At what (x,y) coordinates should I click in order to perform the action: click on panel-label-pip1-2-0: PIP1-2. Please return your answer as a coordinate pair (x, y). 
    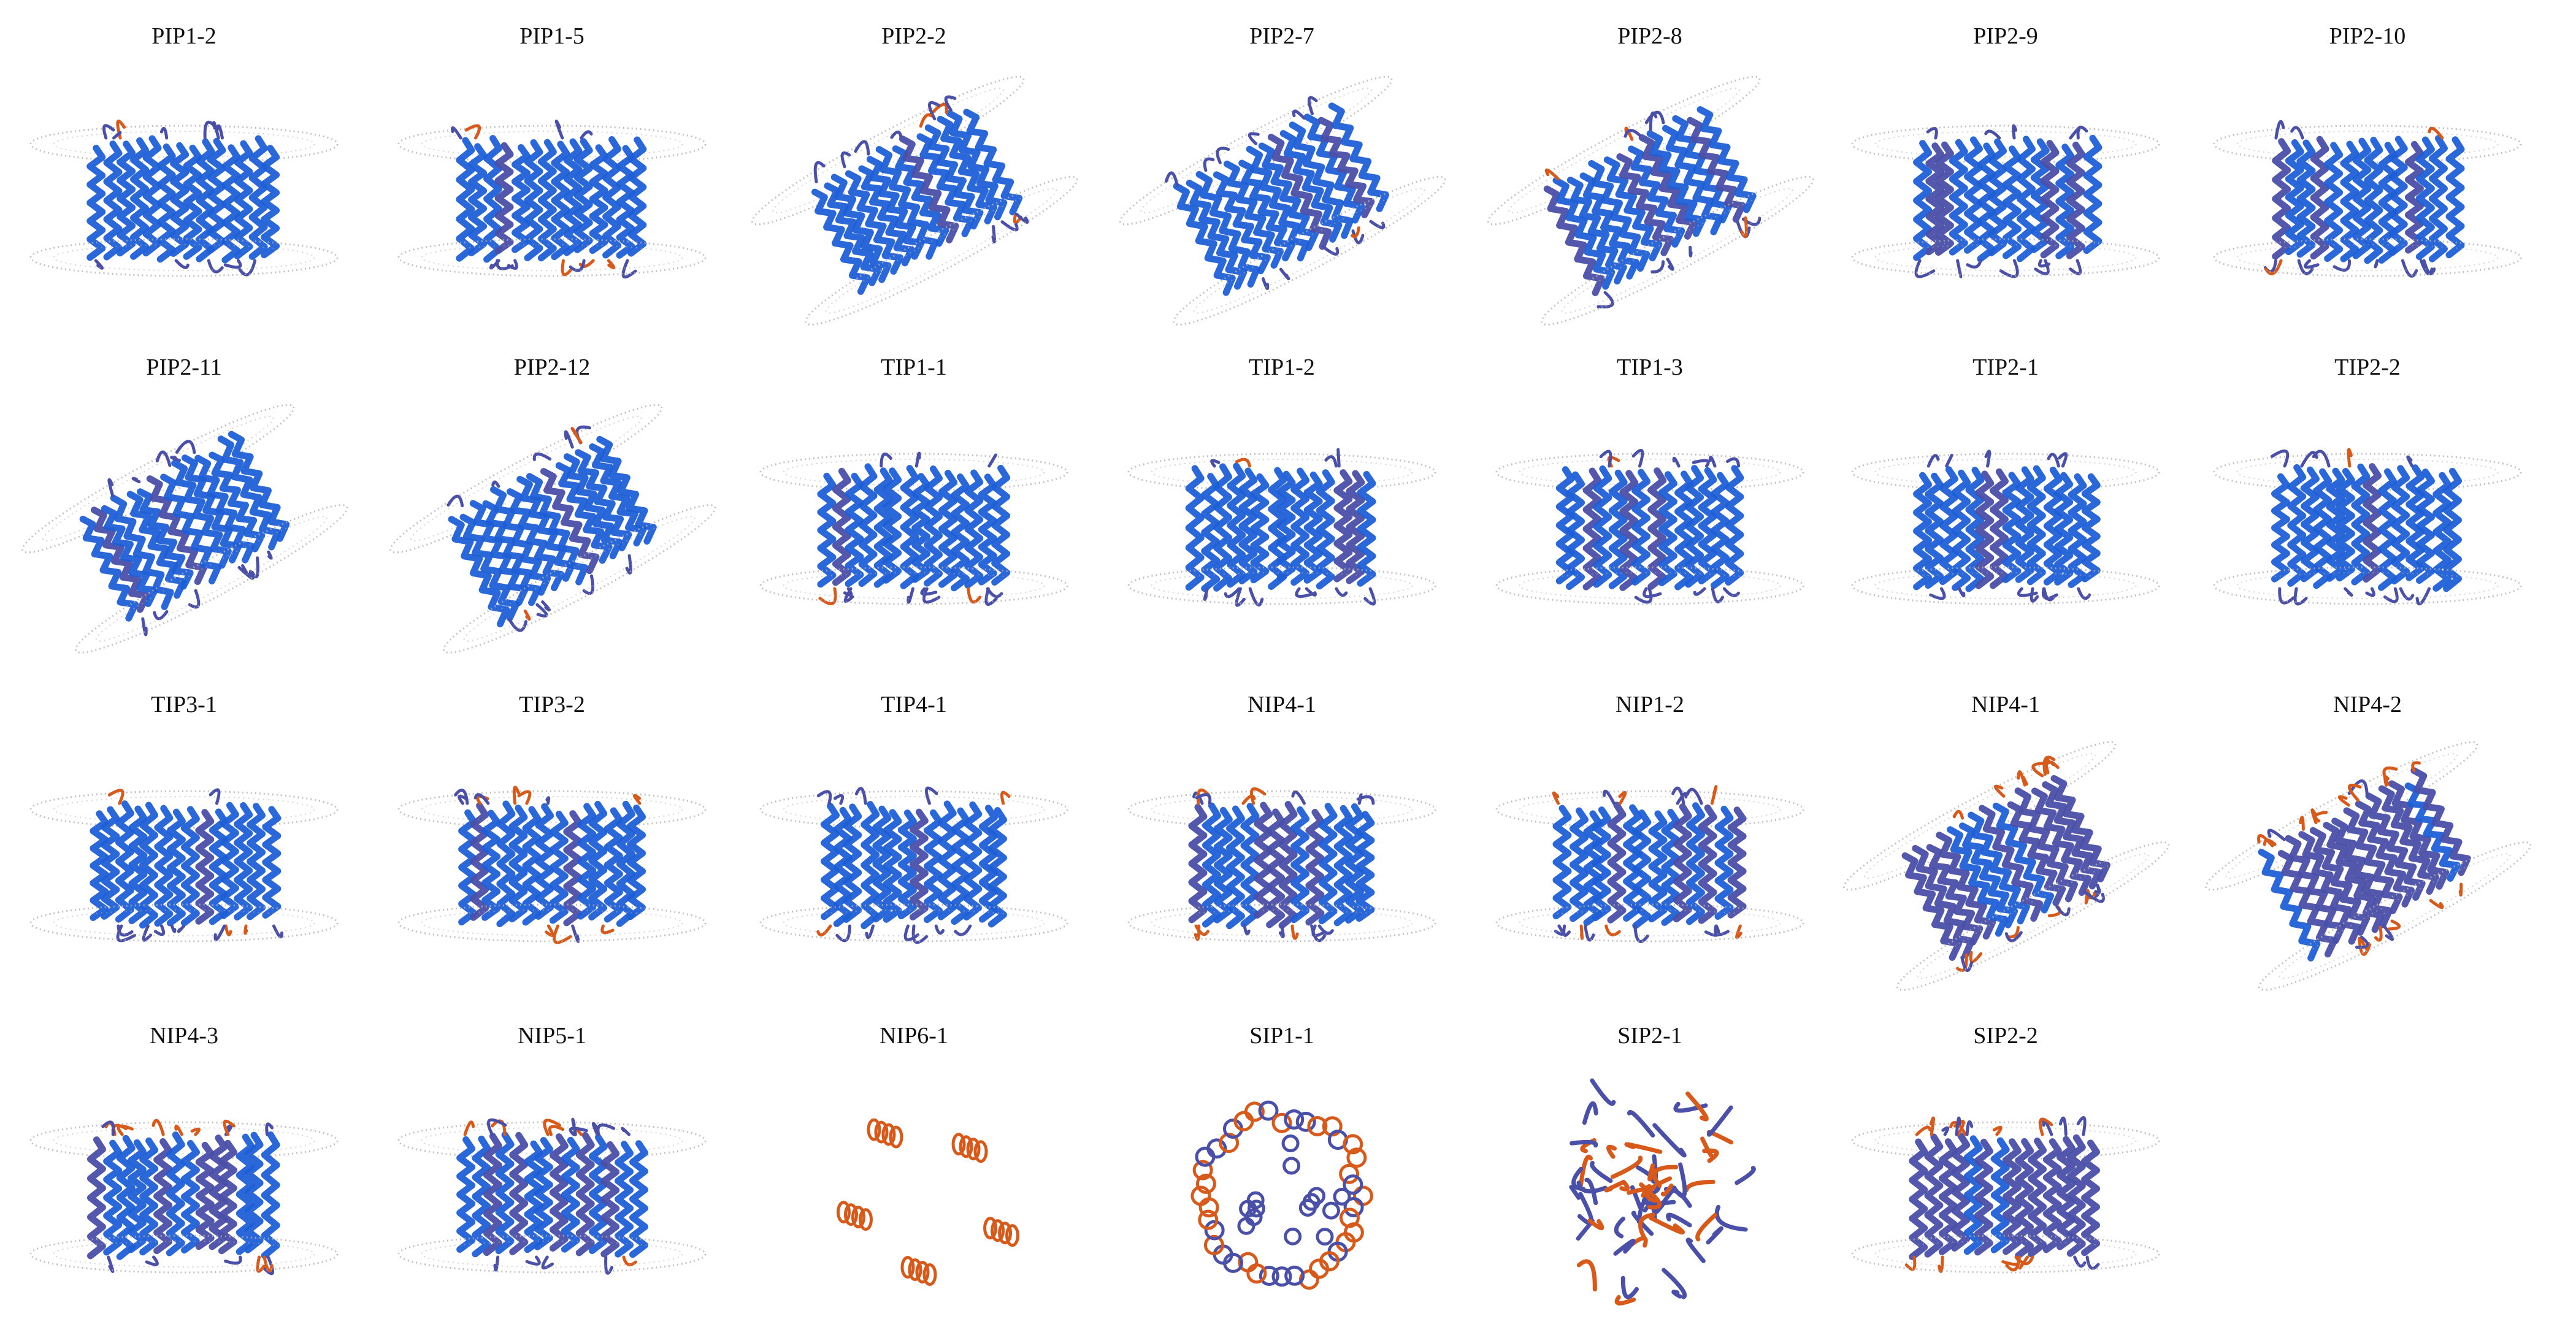
    Looking at the image, I should click on (184, 36).